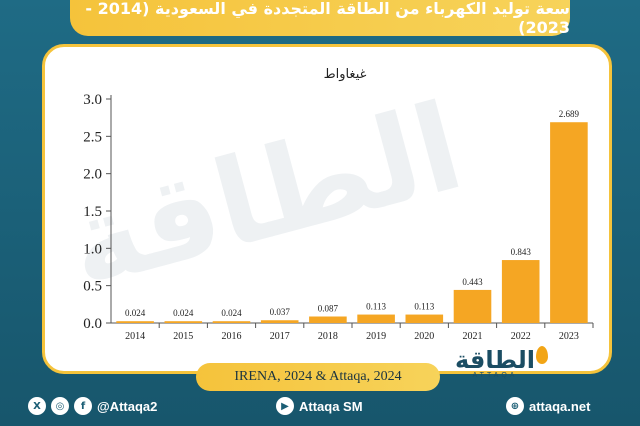 The width and height of the screenshot is (640, 426). What do you see at coordinates (92, 100) in the screenshot?
I see `y-tick-label: 3.0` at bounding box center [92, 100].